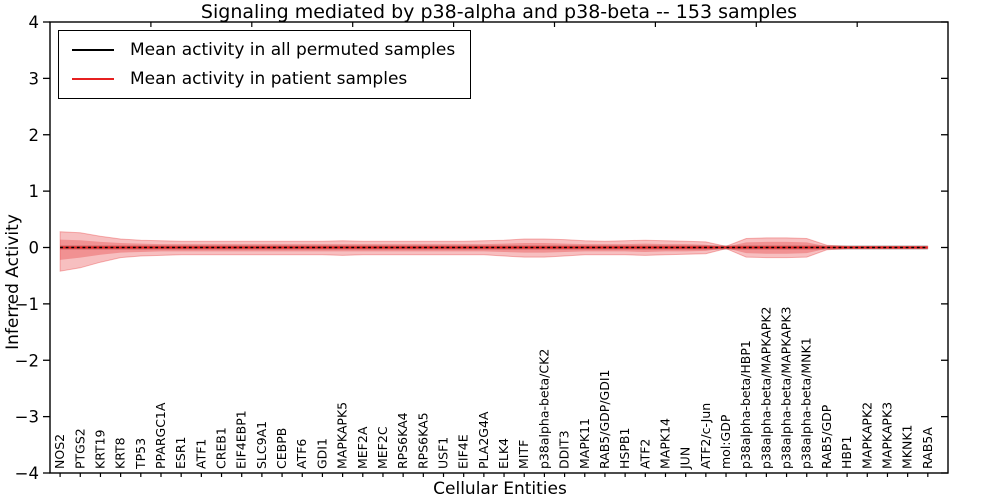 This screenshot has height=500, width=1000. I want to click on x-tick-label: PLA2G4A, so click(483, 440).